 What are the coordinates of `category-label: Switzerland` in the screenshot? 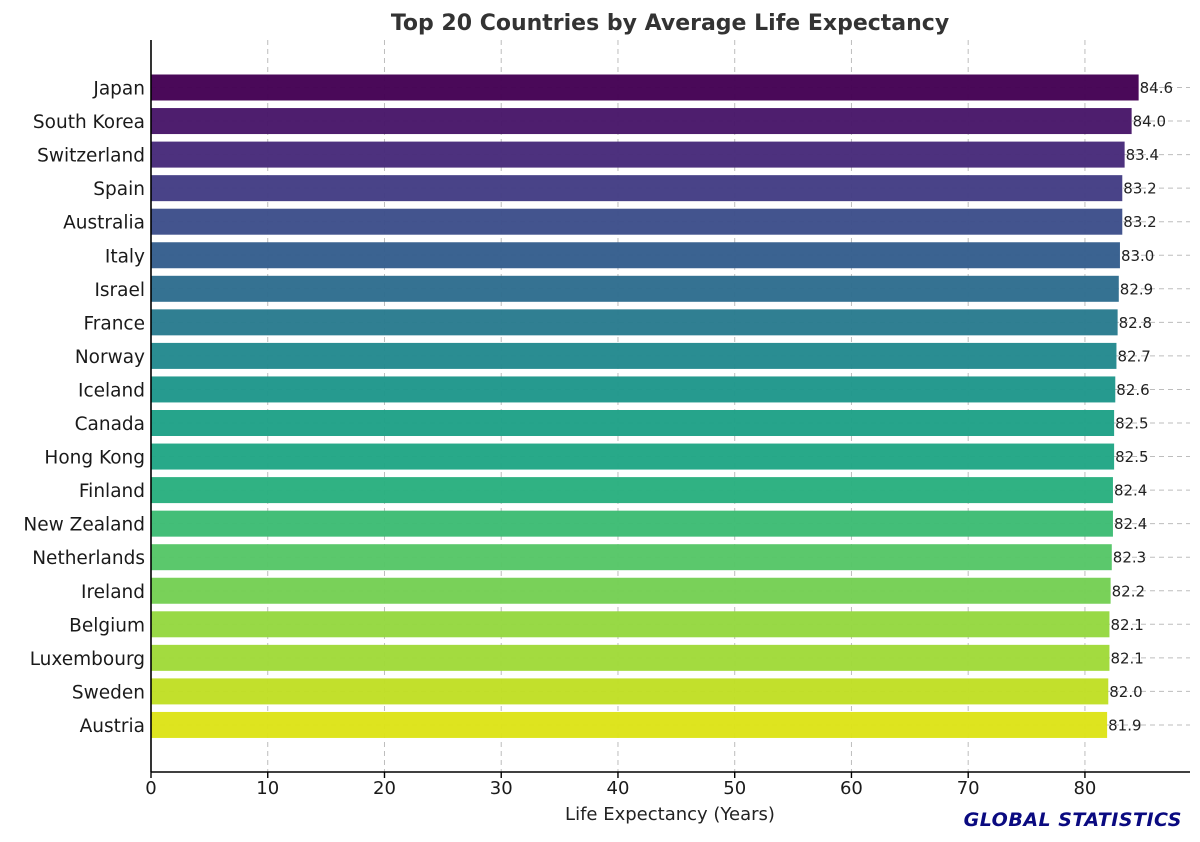 It's located at (91, 156).